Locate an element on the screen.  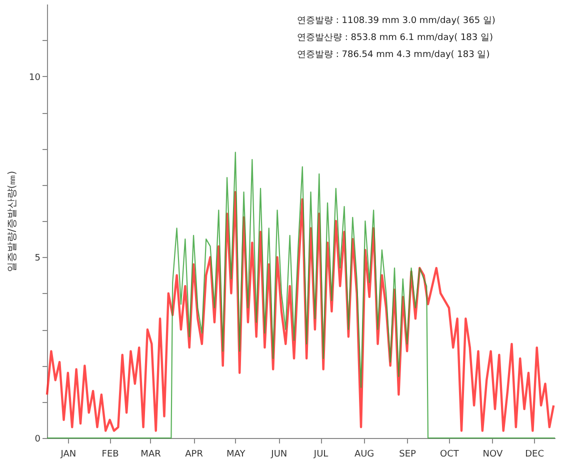
y-tick-label: 5 is located at coordinates (37, 259).